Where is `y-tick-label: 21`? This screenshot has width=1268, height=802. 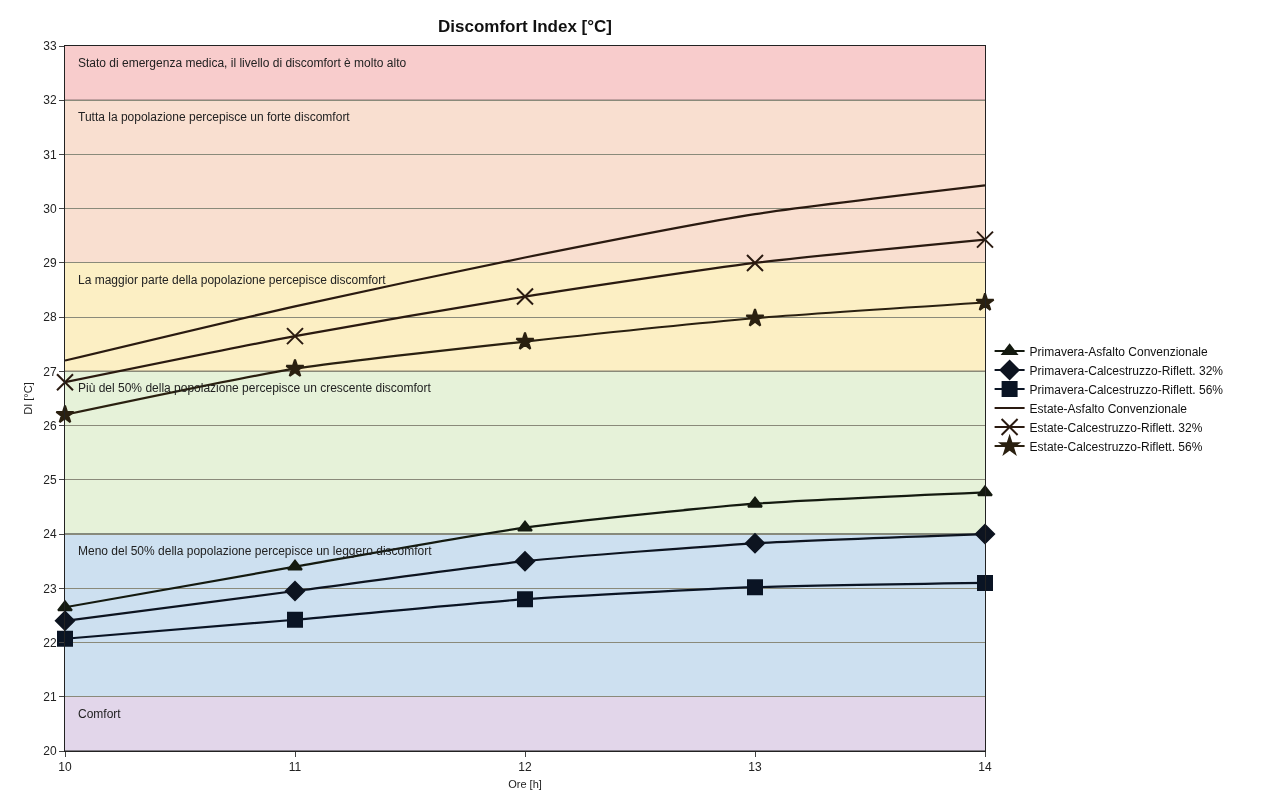
y-tick-label: 21 is located at coordinates (50, 696).